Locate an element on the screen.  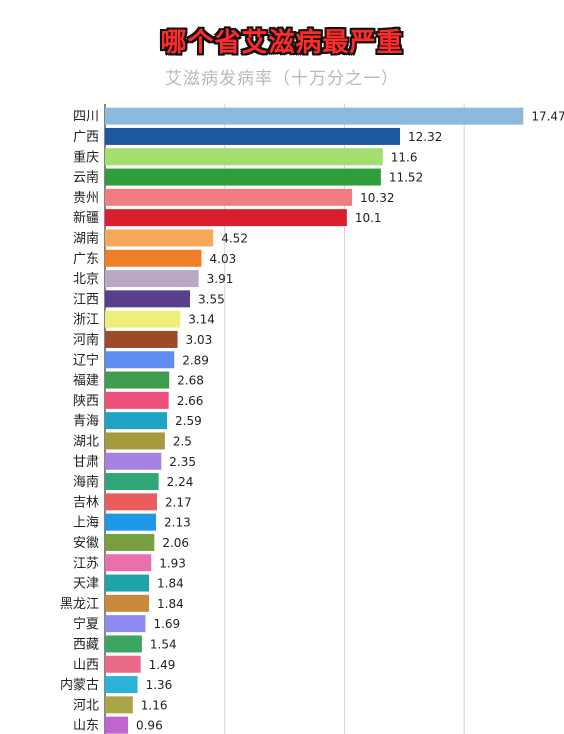
value-label: 1.93 is located at coordinates (172, 563).